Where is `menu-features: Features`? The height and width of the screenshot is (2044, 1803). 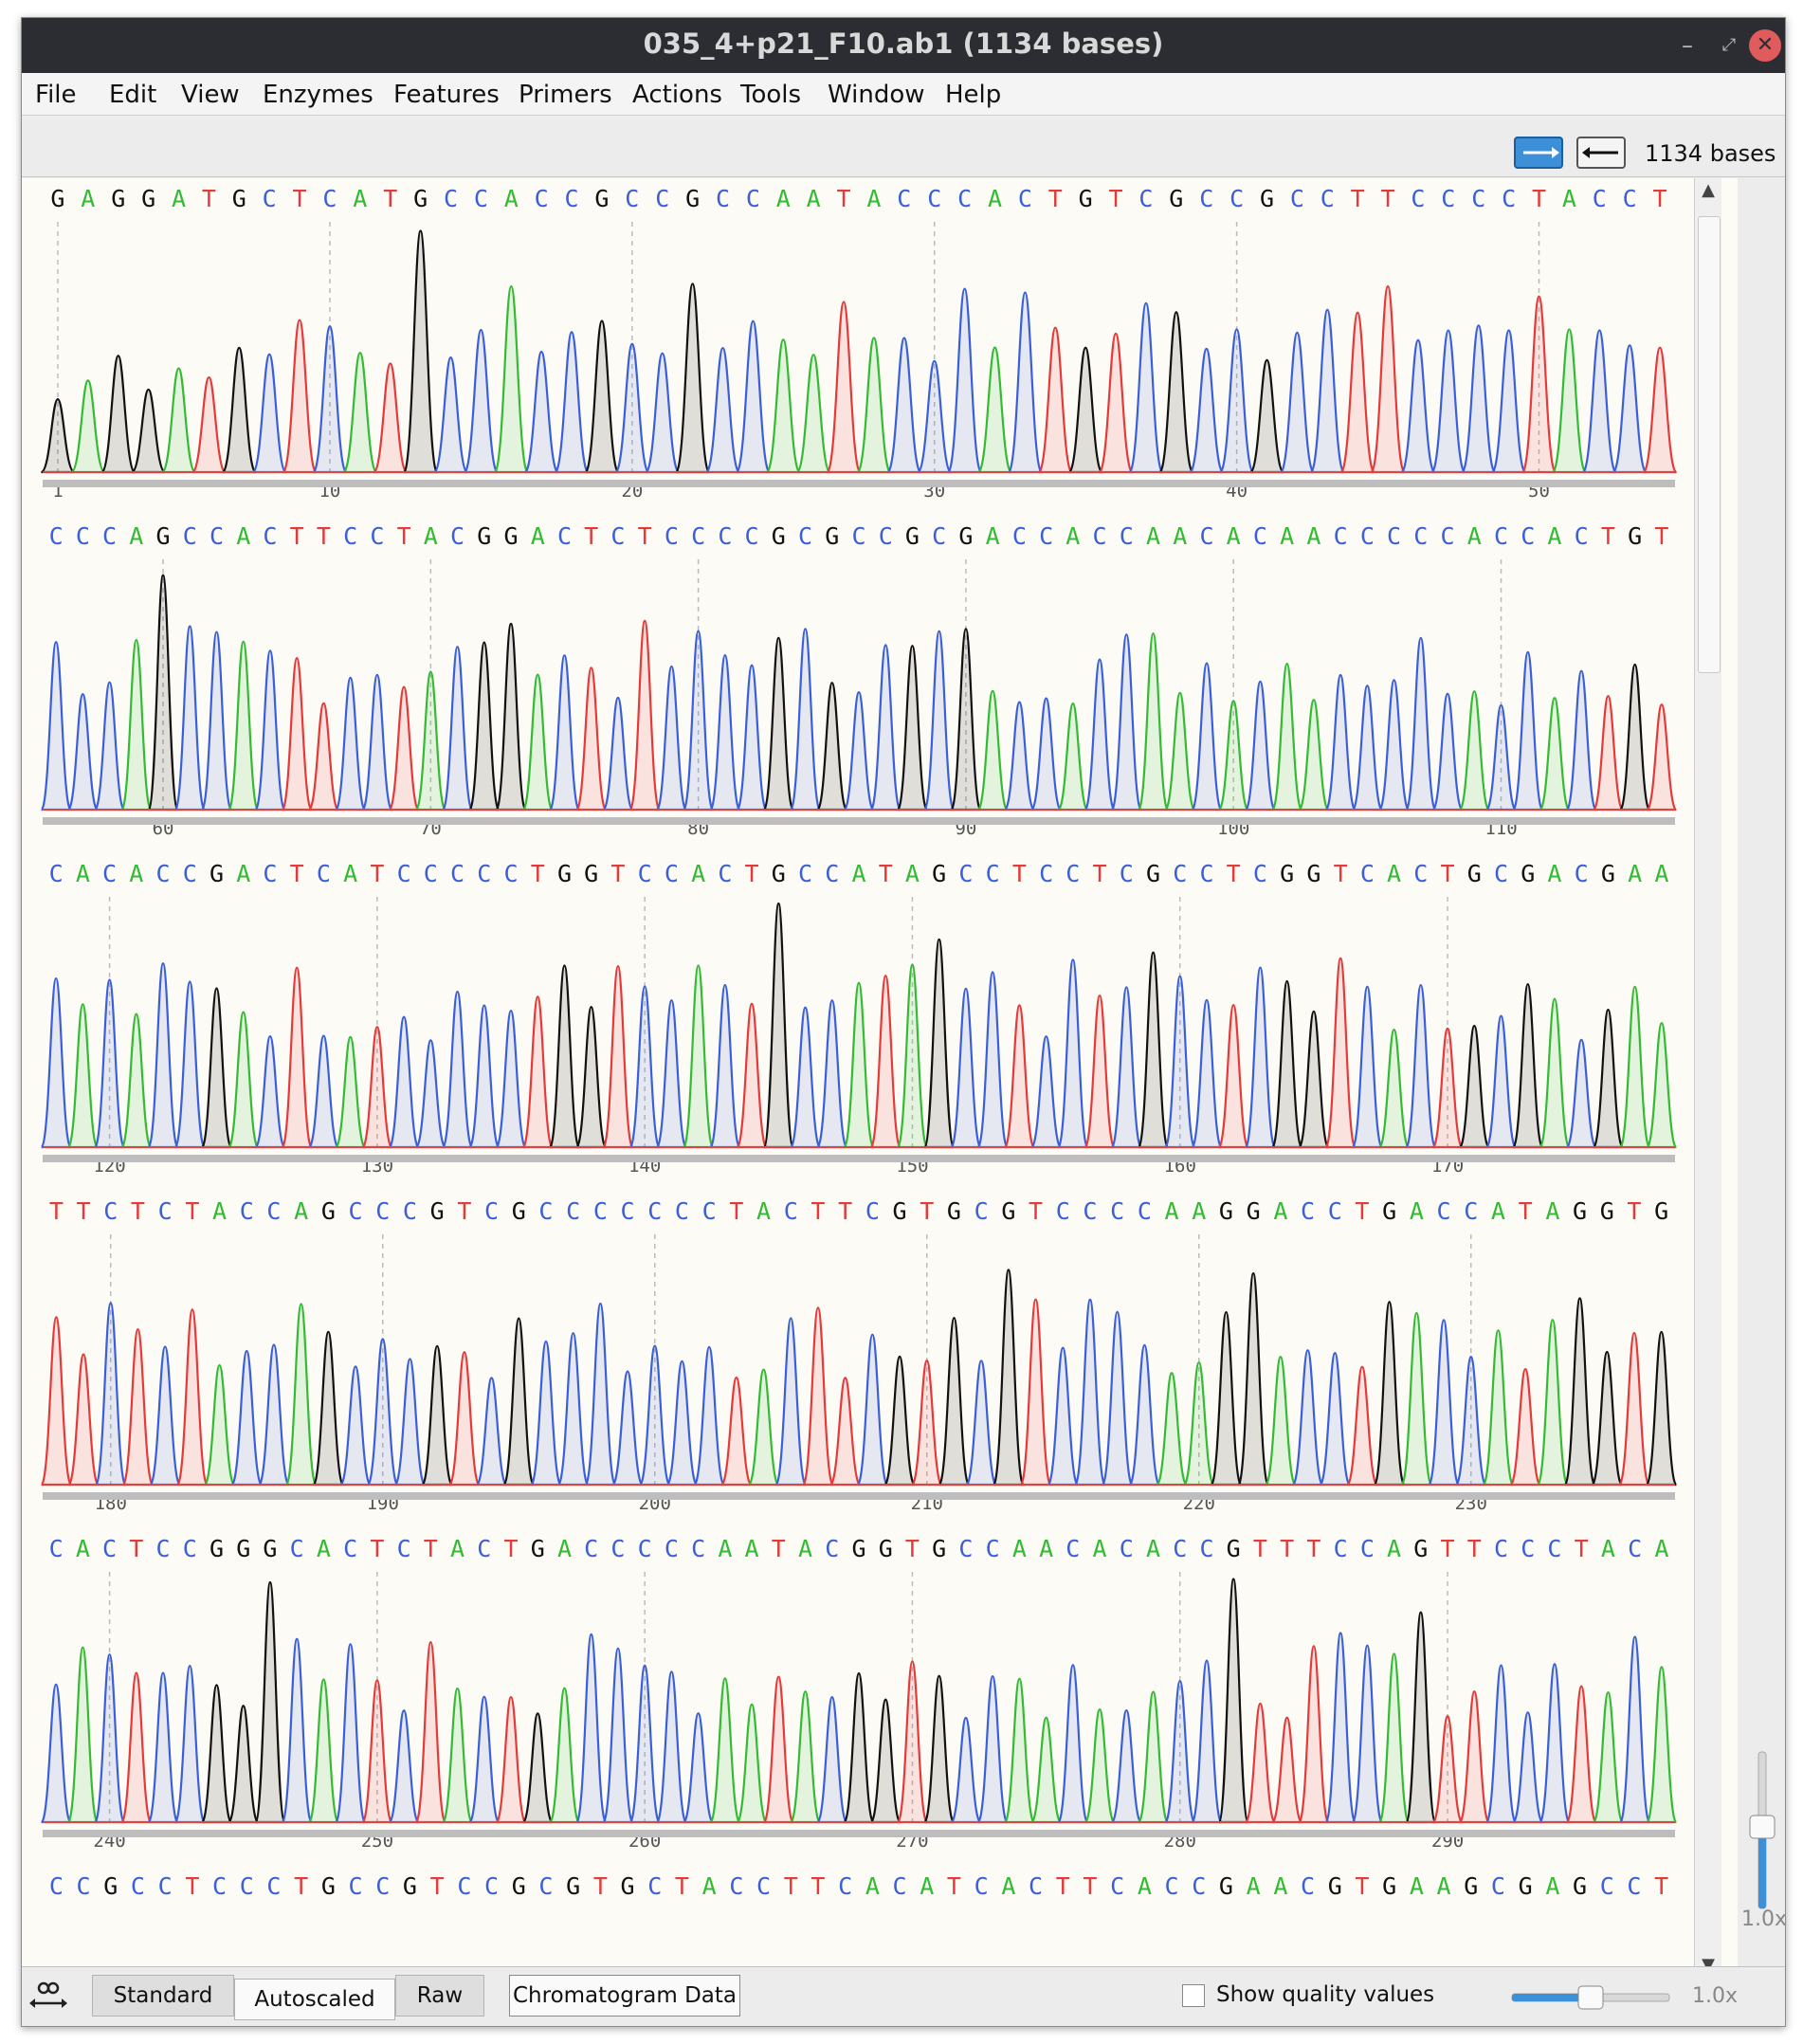 menu-features: Features is located at coordinates (446, 95).